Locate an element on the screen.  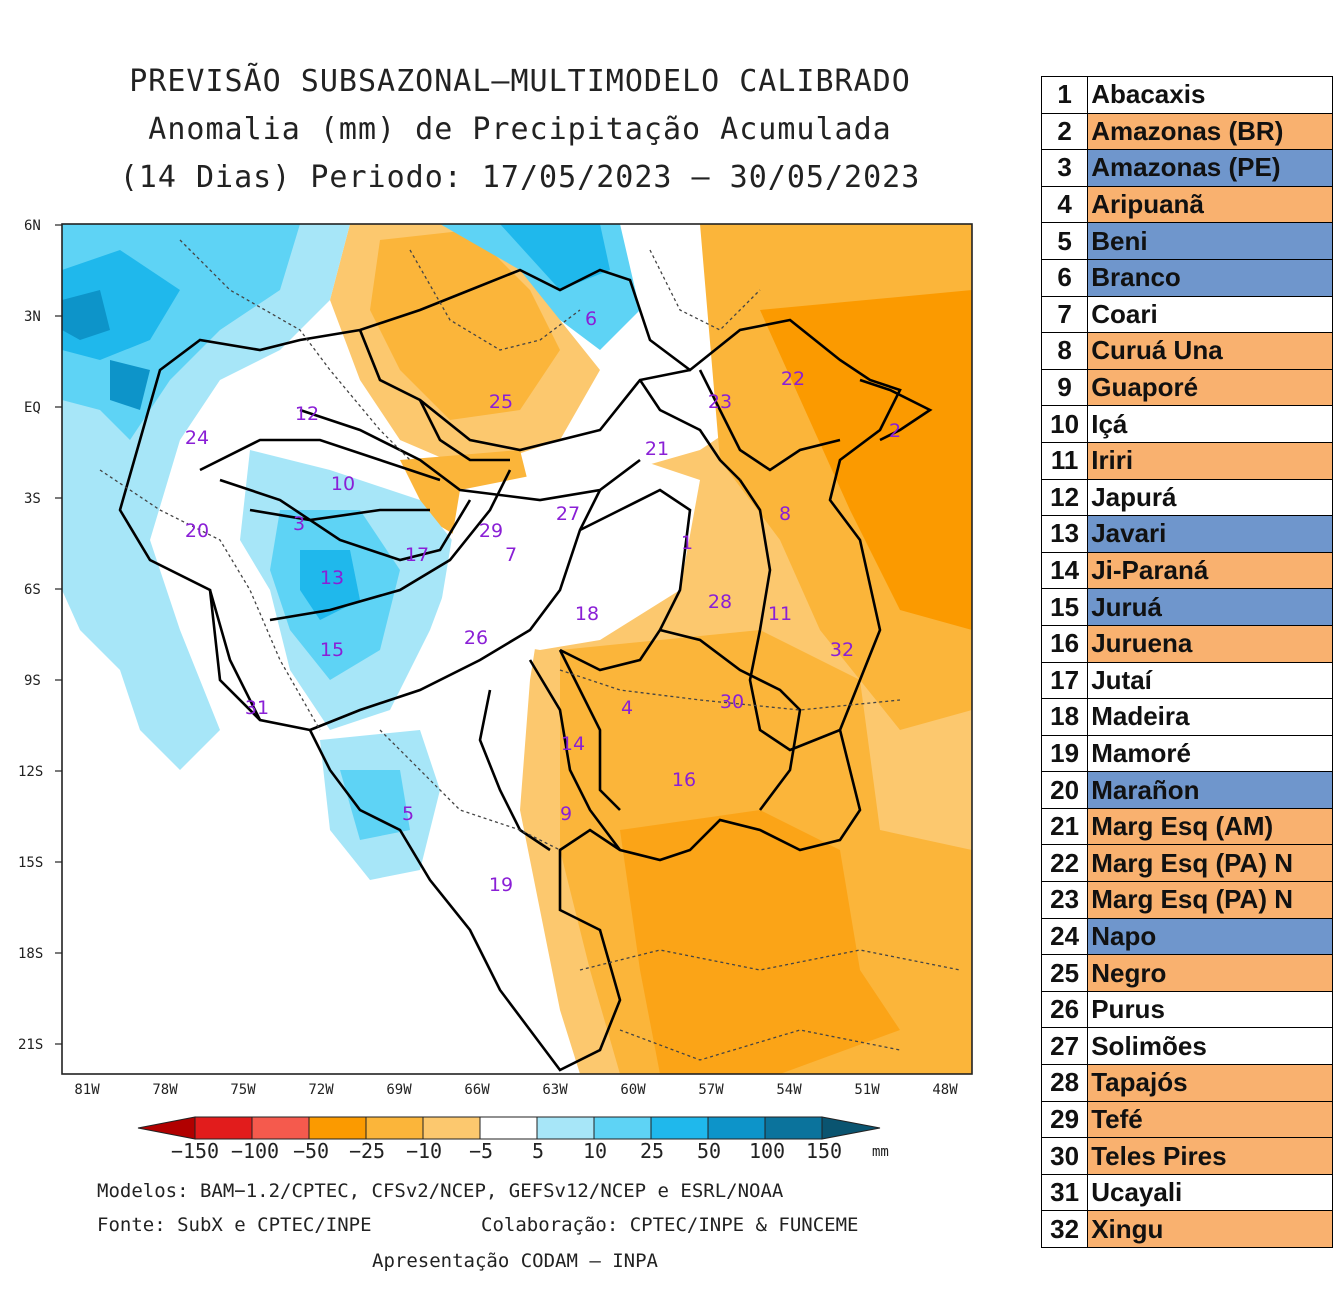
basin-name: Iriri is located at coordinates (1210, 460).